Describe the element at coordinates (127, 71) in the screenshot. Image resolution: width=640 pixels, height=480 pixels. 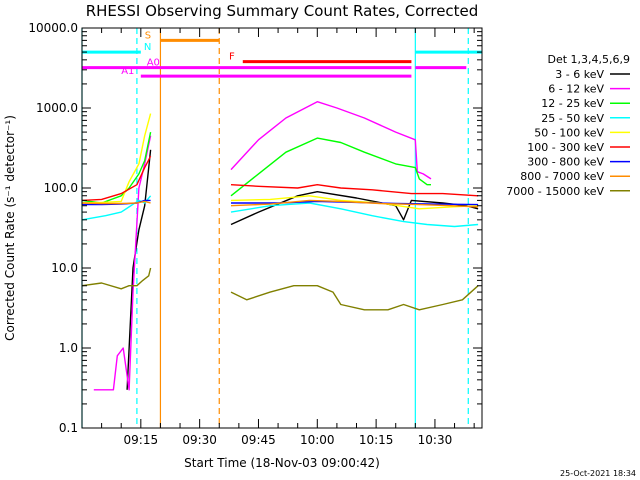
I see `flag-label-A1: A1` at that location.